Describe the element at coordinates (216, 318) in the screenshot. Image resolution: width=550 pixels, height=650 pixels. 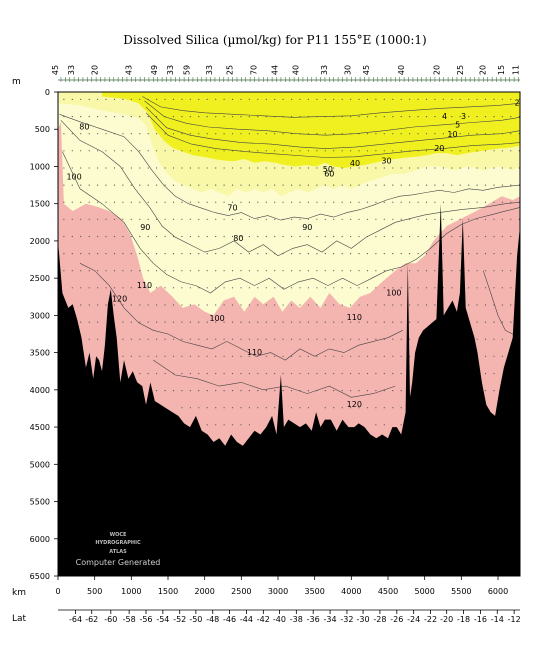
I see `contour-label: 100` at that location.